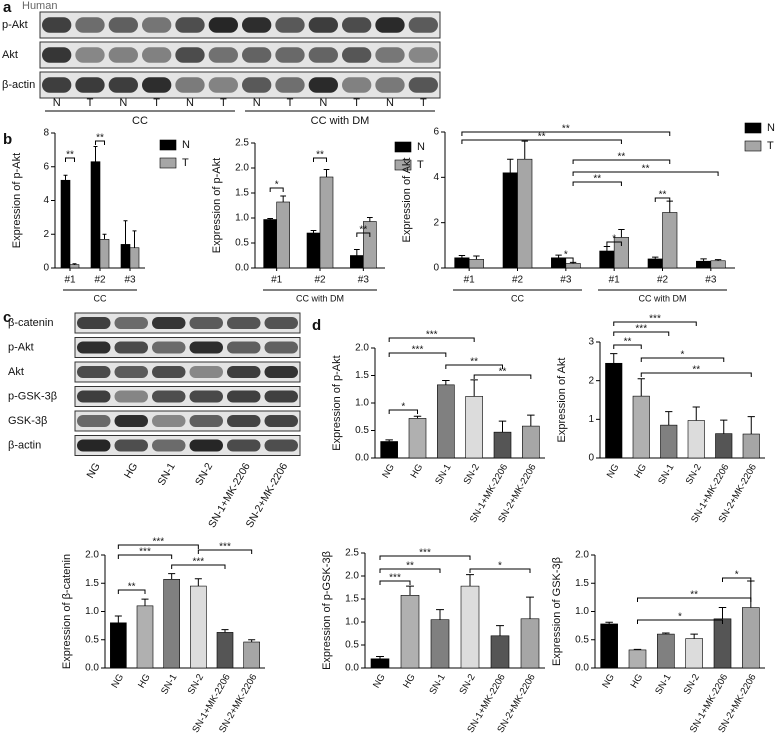  What do you see at coordinates (267, 495) in the screenshot?
I see `lane-label: SN-2+MK-2206` at bounding box center [267, 495].